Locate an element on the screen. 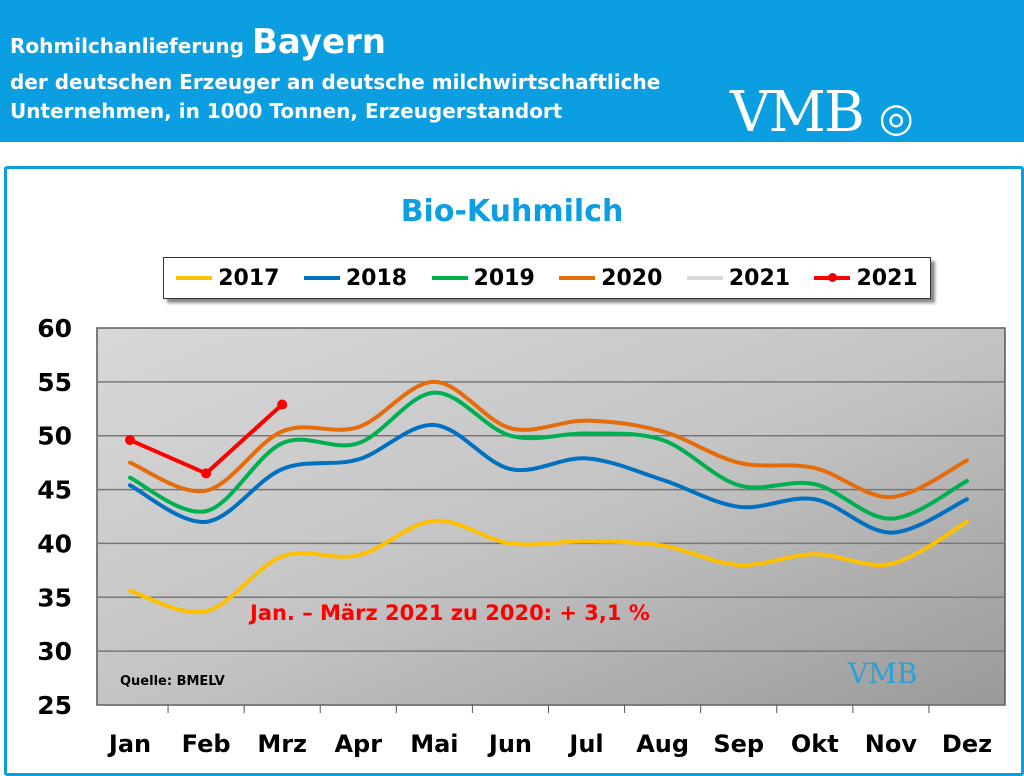 This screenshot has height=776, width=1024. chart-title: Bio-Kuhmilch is located at coordinates (512, 211).